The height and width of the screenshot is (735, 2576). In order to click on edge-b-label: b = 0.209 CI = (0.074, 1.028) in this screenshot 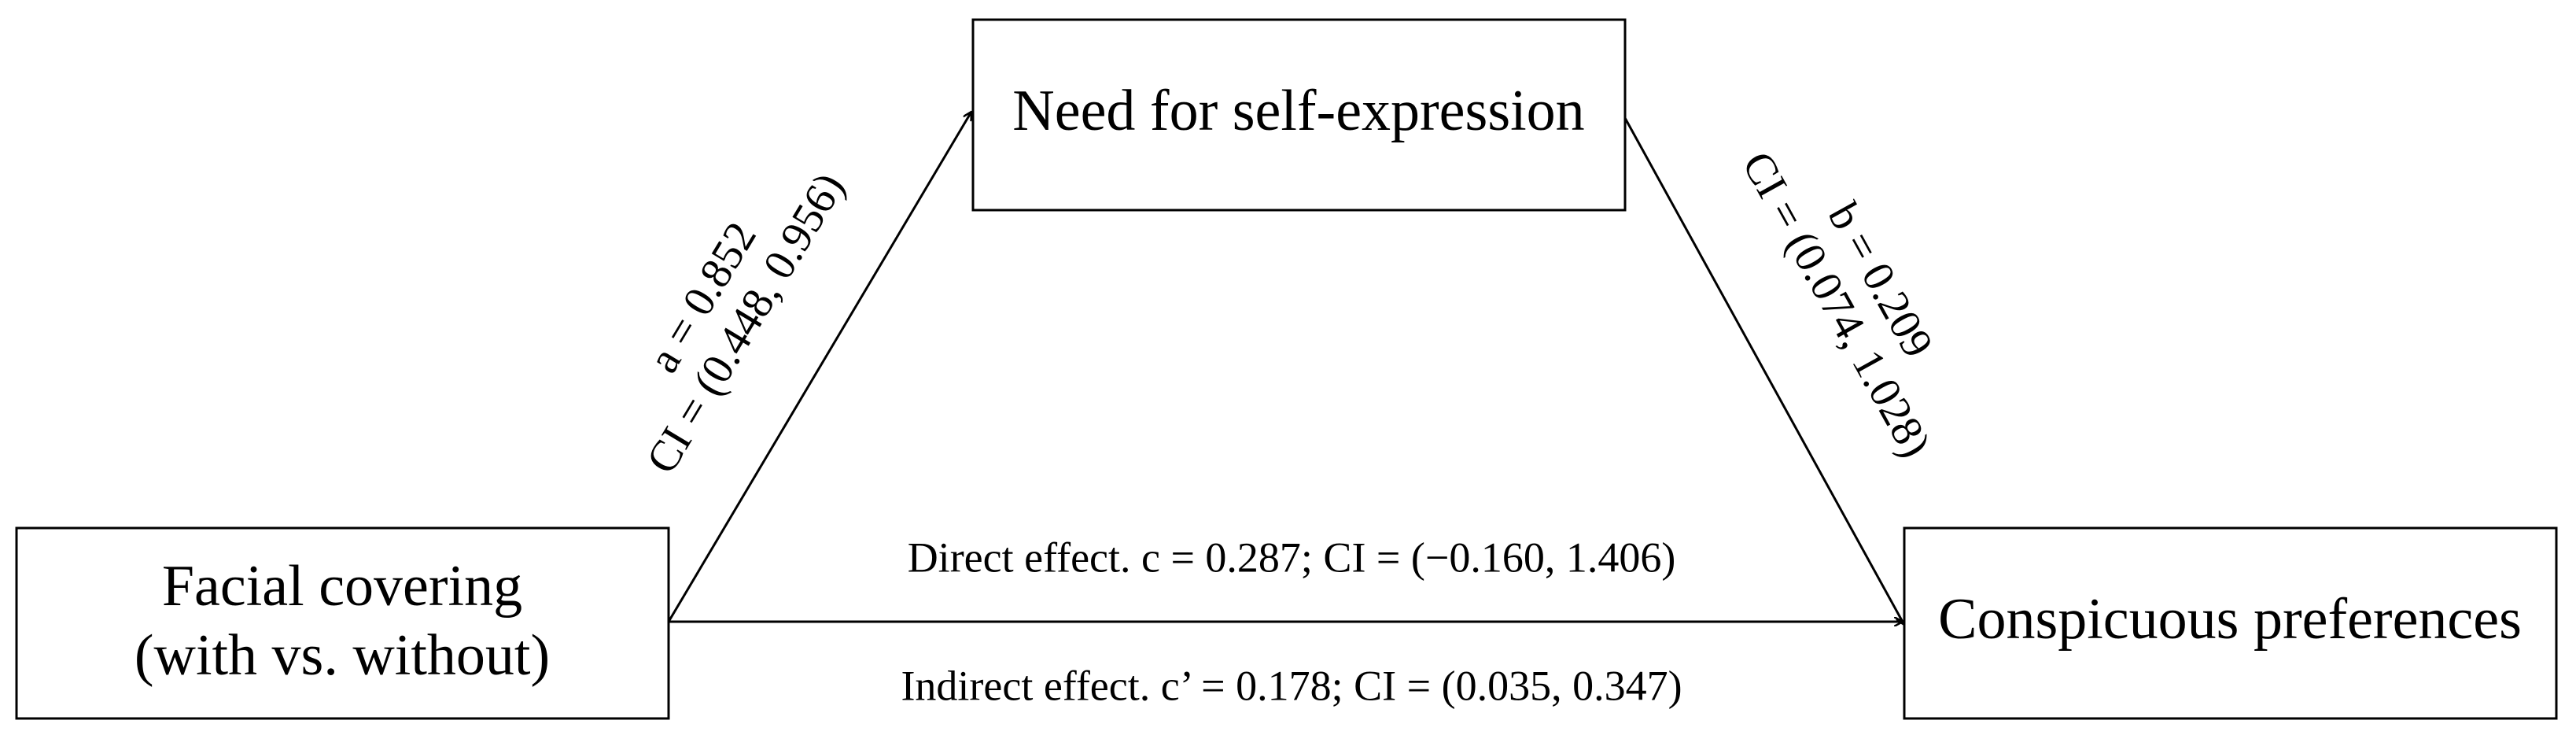, I will do `click(1837, 305)`.